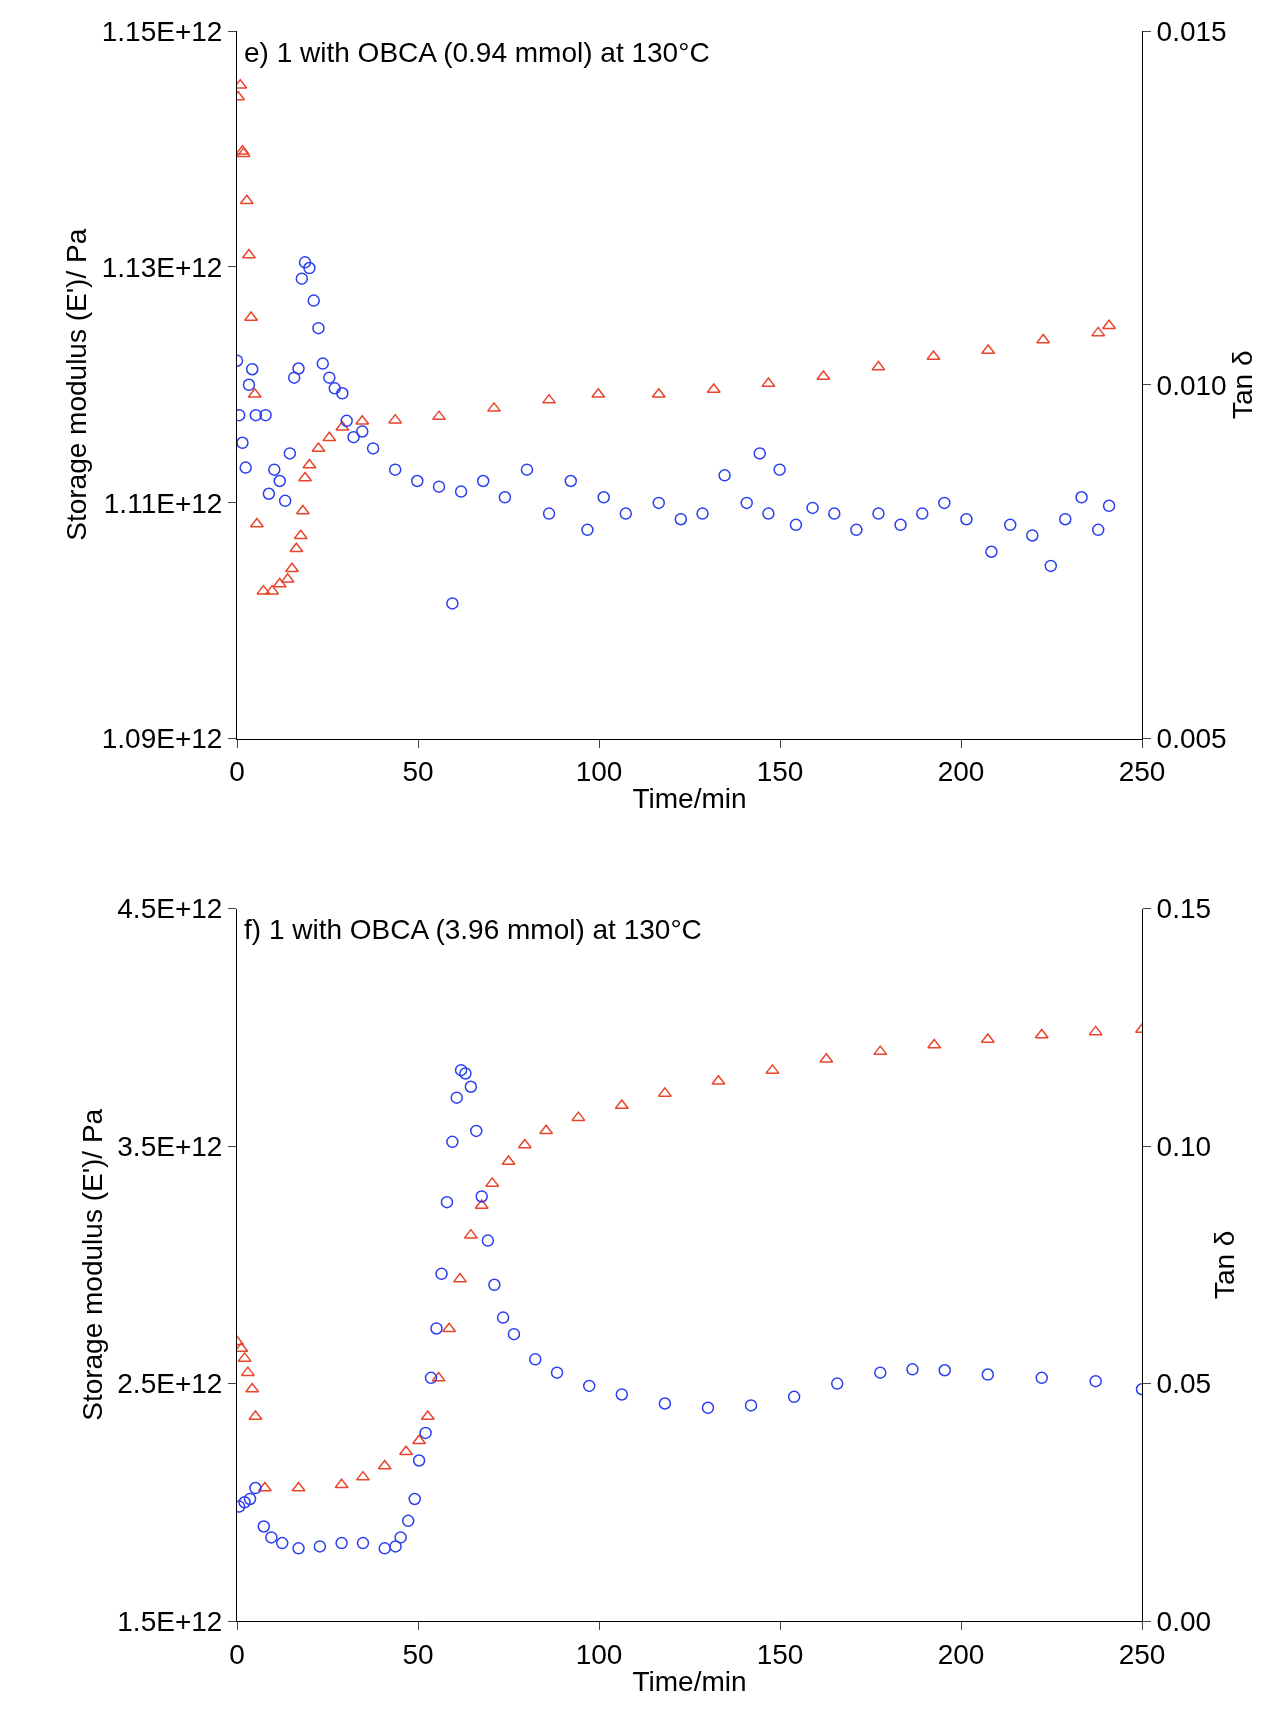 Image resolution: width=1284 pixels, height=1721 pixels. Describe the element at coordinates (162, 31) in the screenshot. I see `y-tick-label: 1.15E+12` at that location.